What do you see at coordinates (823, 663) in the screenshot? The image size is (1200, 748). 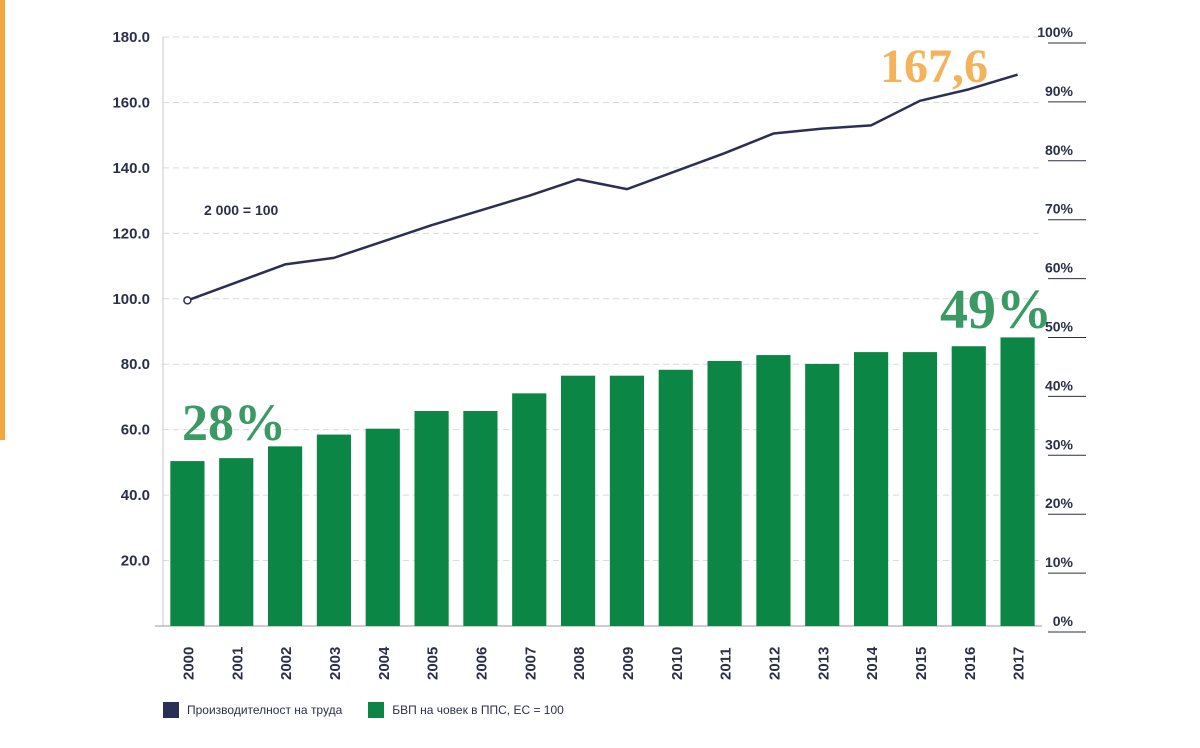 I see `x-tick-label-2013: 2013` at bounding box center [823, 663].